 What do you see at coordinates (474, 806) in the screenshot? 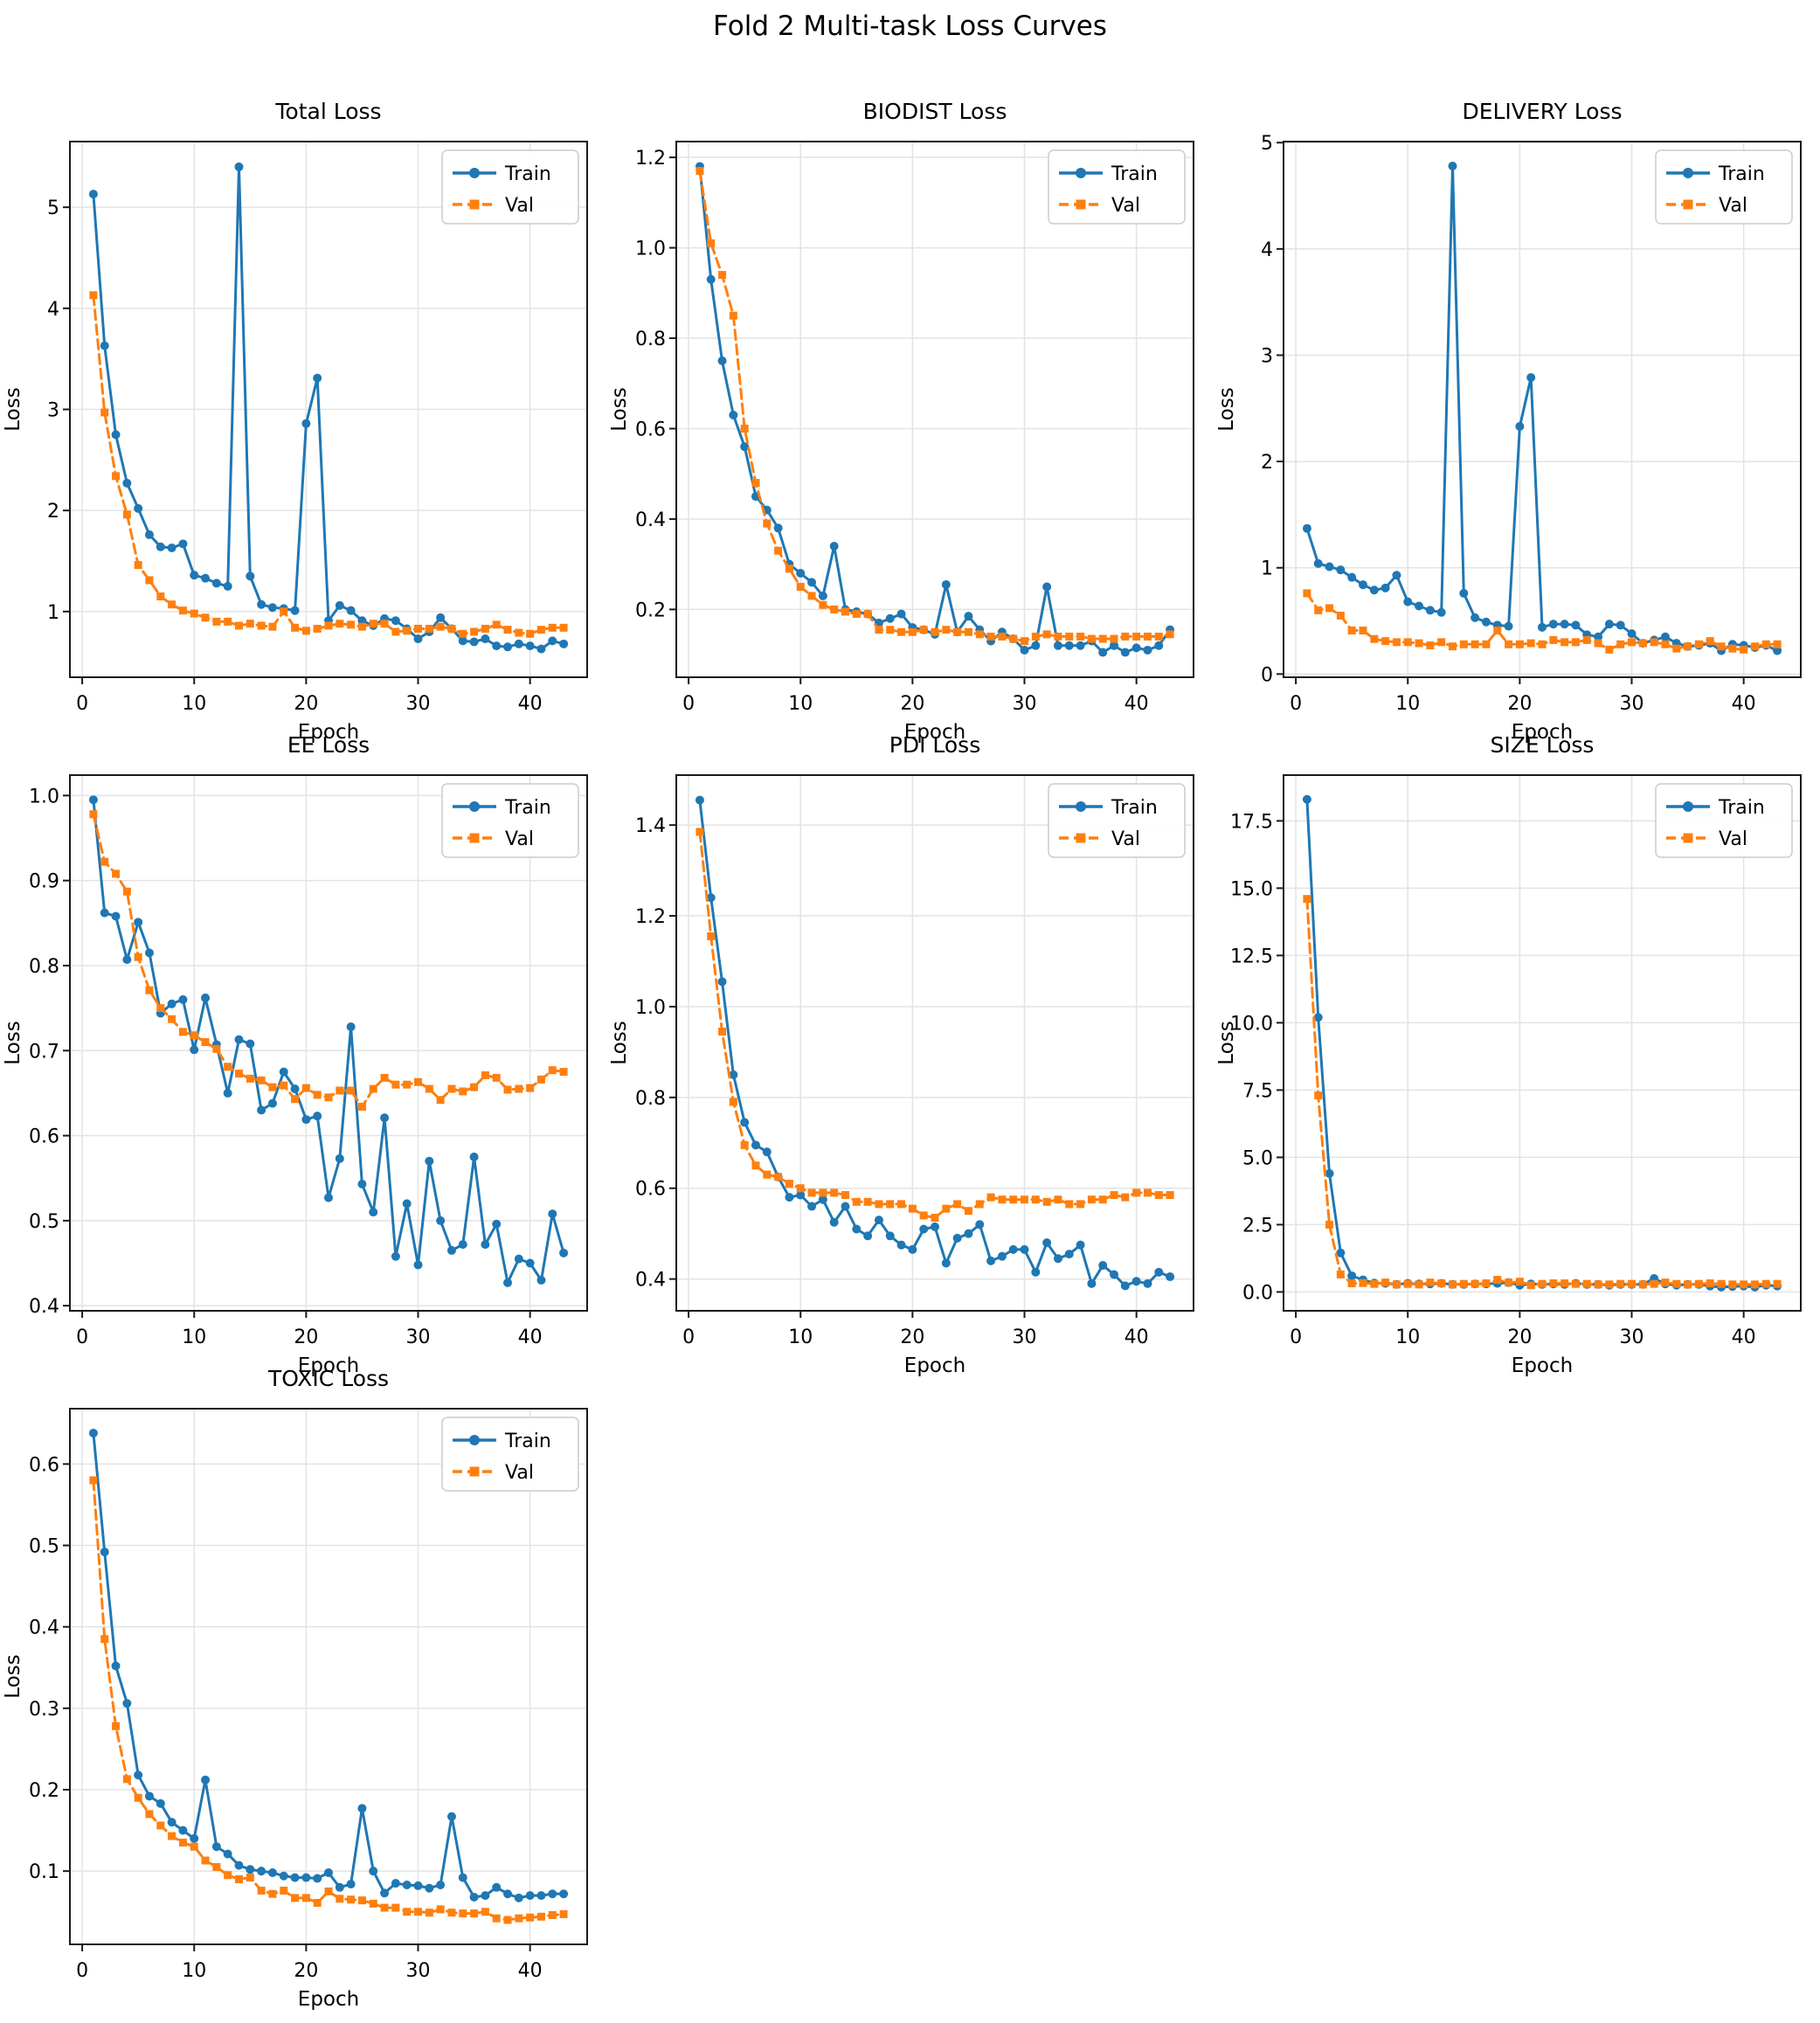
I see `legend-train-marker` at bounding box center [474, 806].